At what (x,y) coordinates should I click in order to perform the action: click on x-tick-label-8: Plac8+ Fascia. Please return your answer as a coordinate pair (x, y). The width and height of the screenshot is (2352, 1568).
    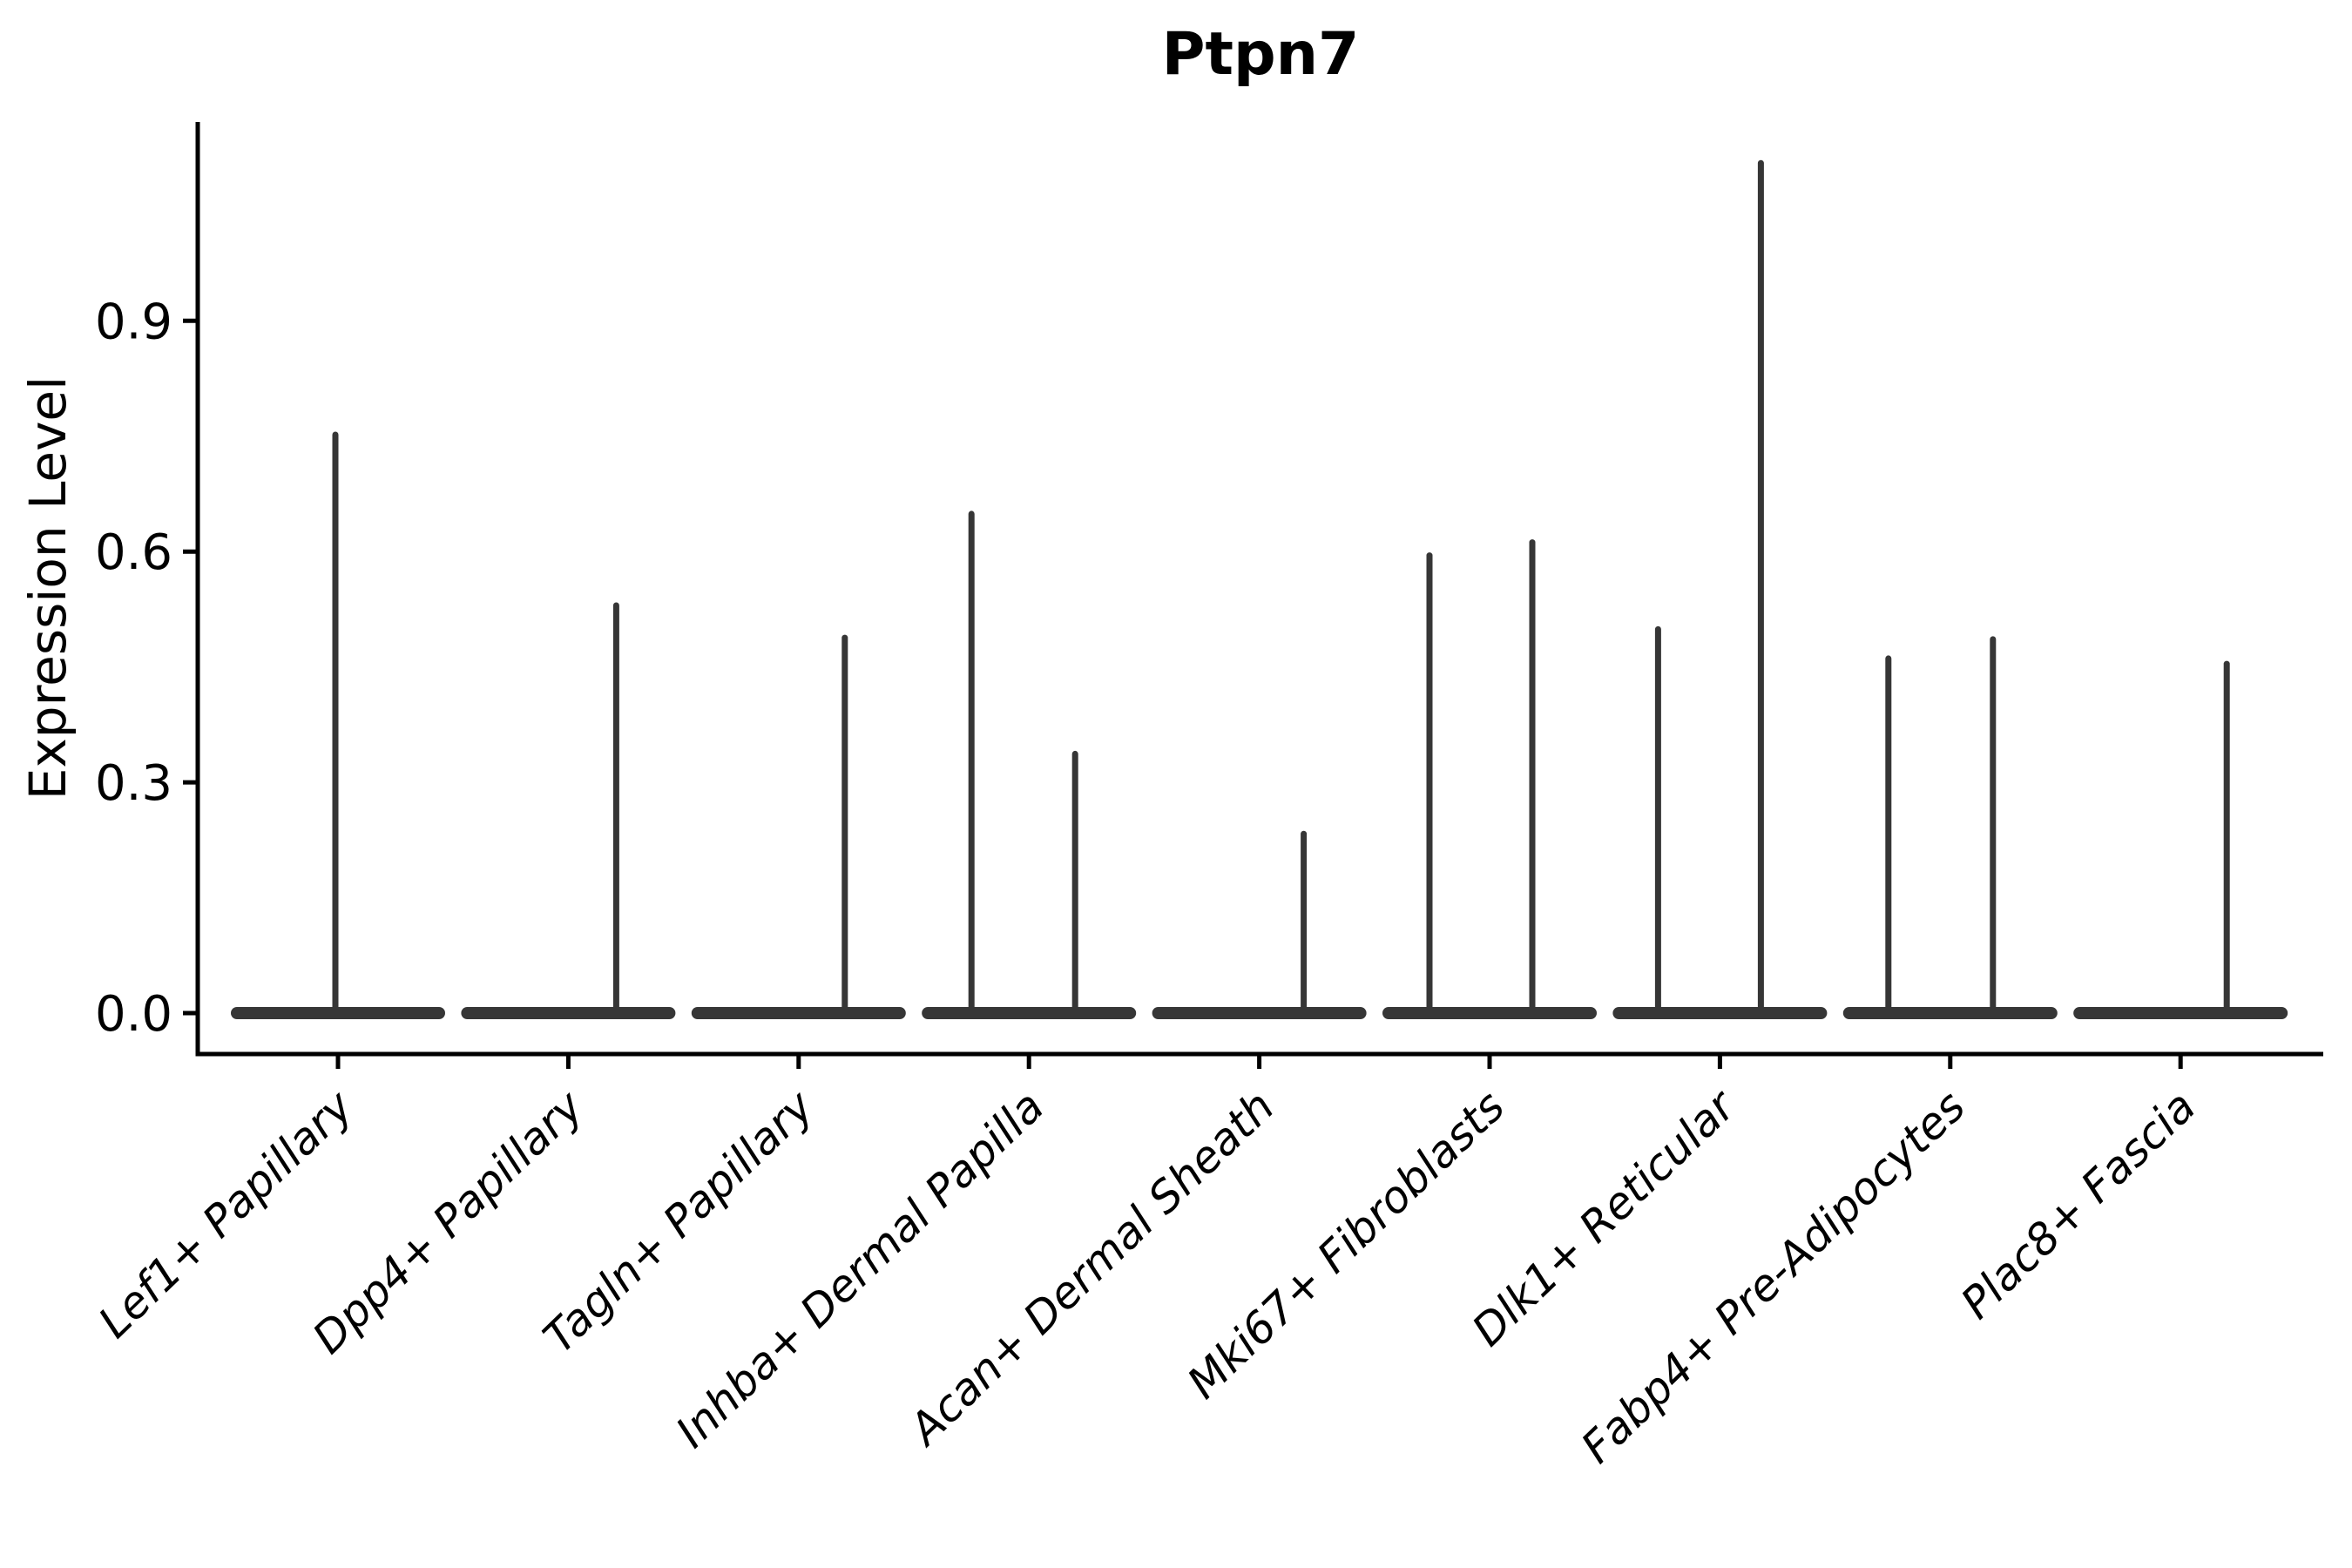
    Looking at the image, I should click on (2078, 1204).